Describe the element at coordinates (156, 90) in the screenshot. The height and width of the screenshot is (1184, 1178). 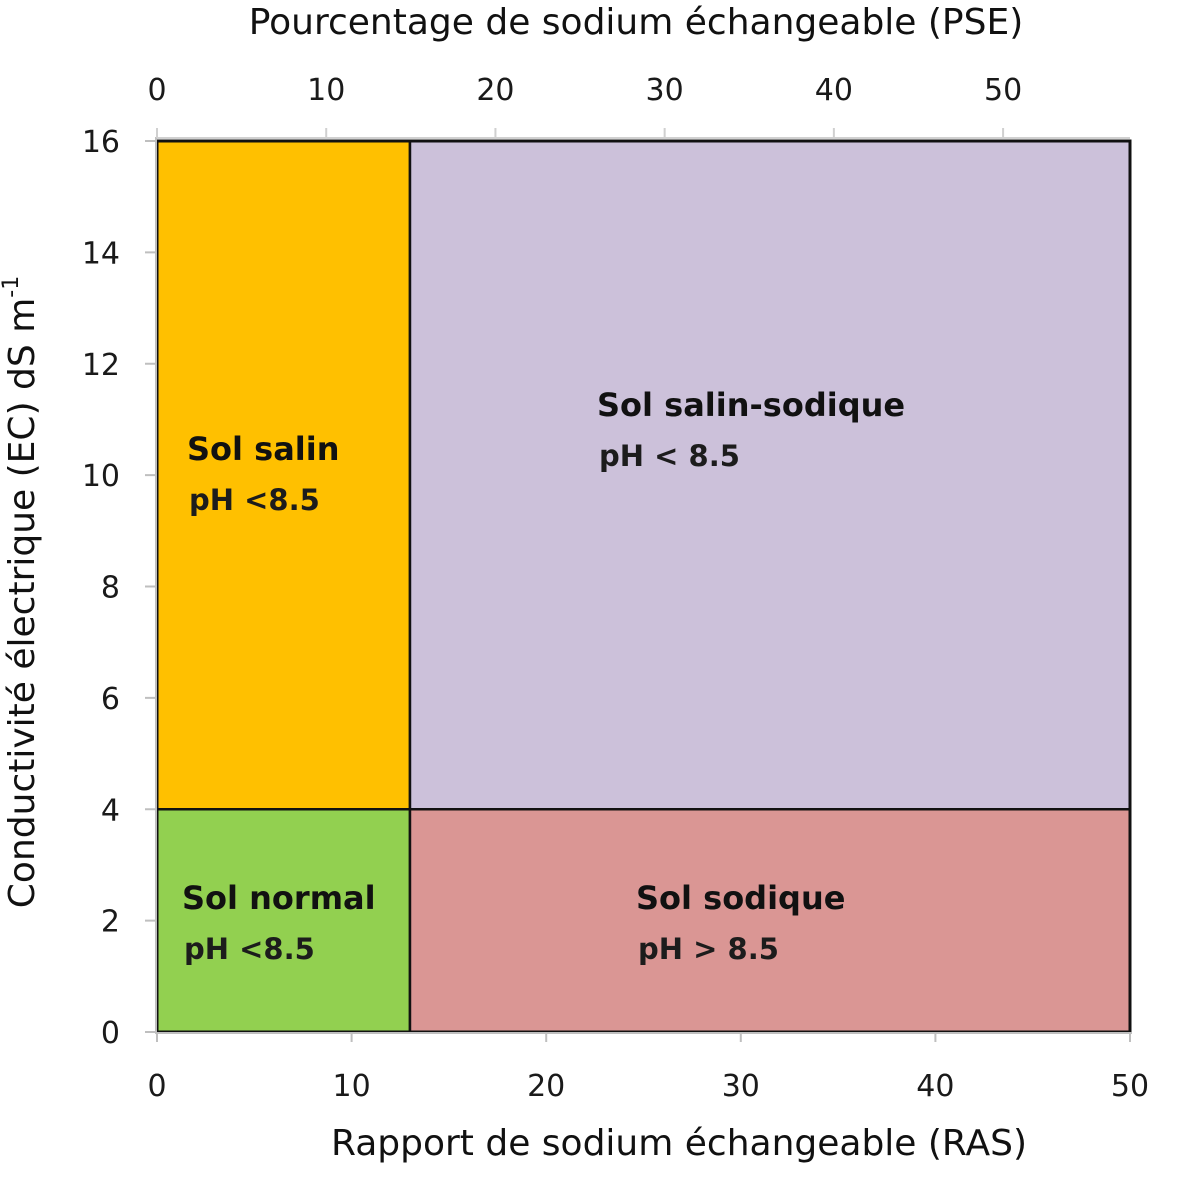
I see `top-tick-label: 0` at that location.